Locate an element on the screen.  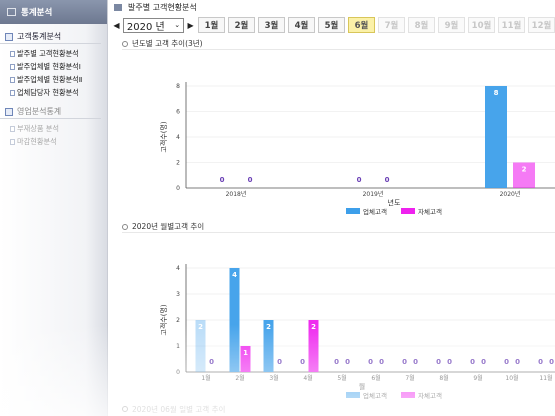
x-axis-title: 년도 is located at coordinates (394, 202).